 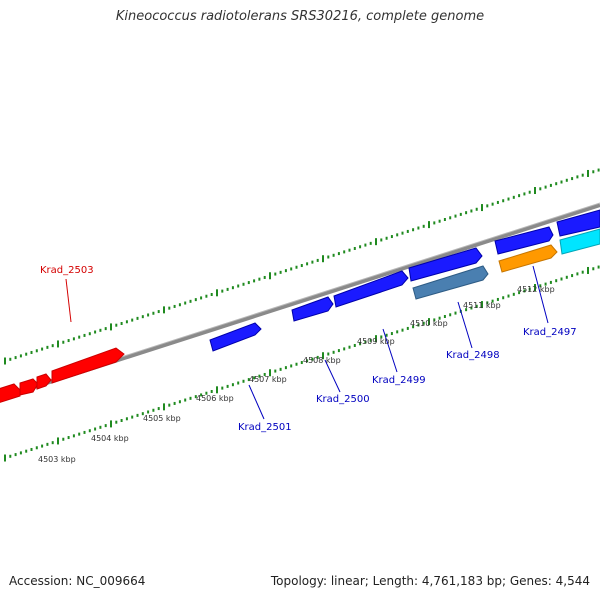 What do you see at coordinates (473, 355) in the screenshot?
I see `gene-label-krad-2498: Krad_2498` at bounding box center [473, 355].